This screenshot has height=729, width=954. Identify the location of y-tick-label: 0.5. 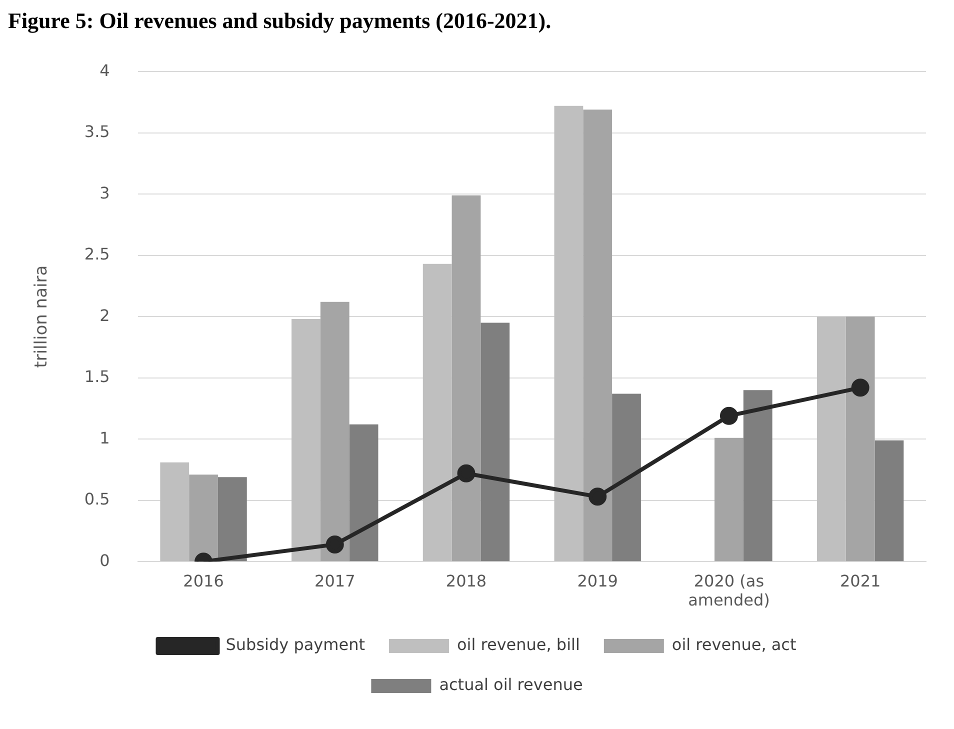
(97, 499).